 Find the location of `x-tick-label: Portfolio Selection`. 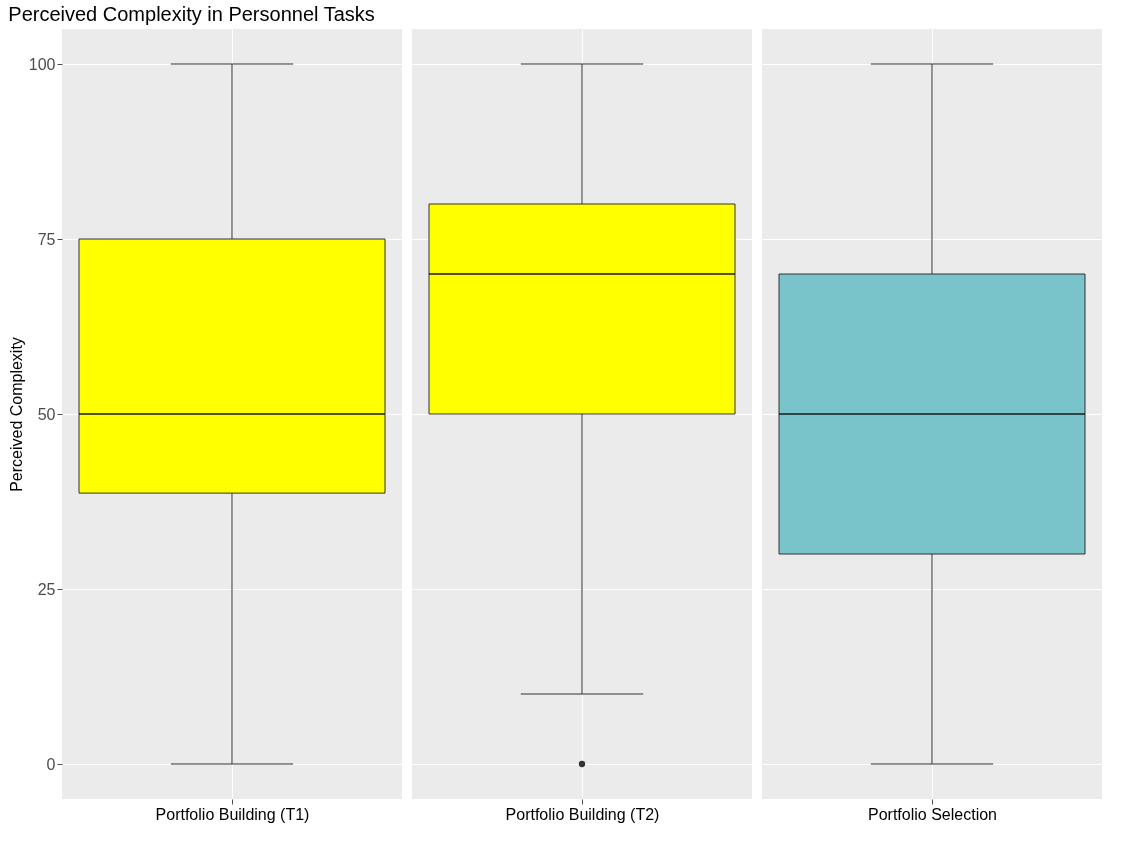

x-tick-label: Portfolio Selection is located at coordinates (932, 814).